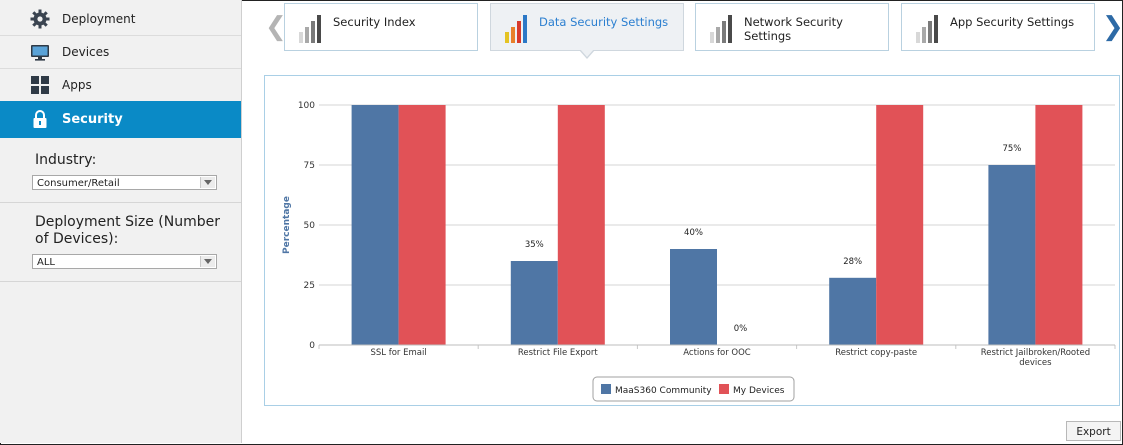  I want to click on deployment-size-select-value: ALL, so click(46, 262).